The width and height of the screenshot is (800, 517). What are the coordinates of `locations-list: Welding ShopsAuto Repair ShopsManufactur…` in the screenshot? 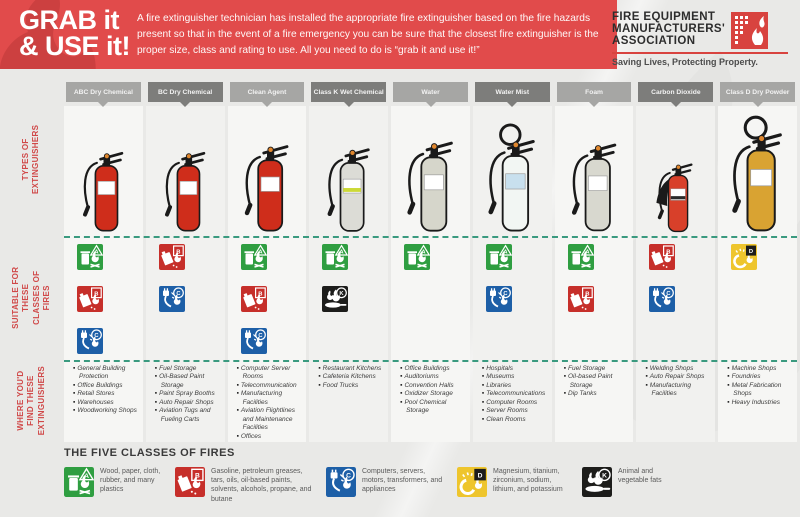 It's located at (675, 400).